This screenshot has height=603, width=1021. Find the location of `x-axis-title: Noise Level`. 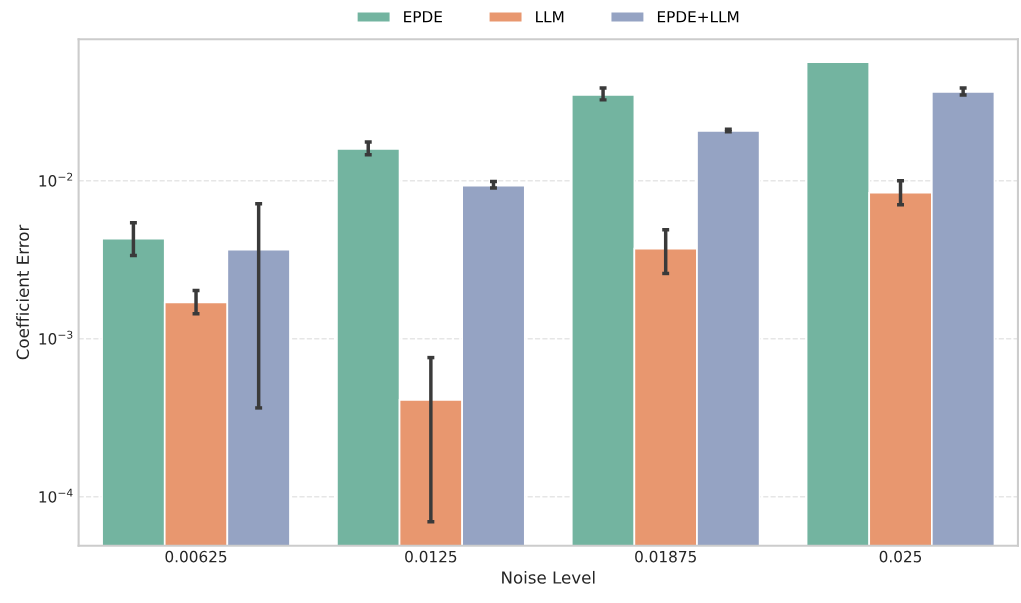

x-axis-title: Noise Level is located at coordinates (548, 577).